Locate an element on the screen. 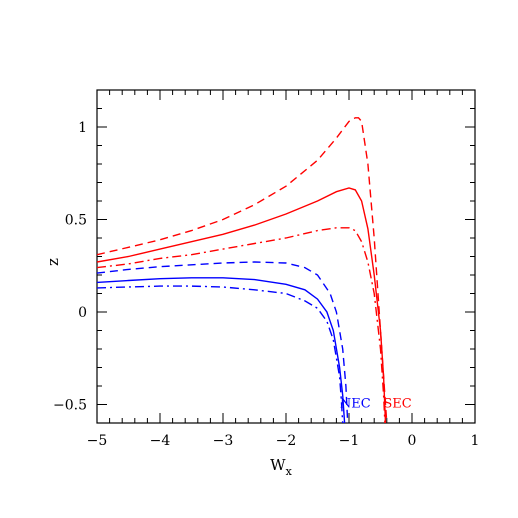  y-tick-label: −0.5 is located at coordinates (70, 406).